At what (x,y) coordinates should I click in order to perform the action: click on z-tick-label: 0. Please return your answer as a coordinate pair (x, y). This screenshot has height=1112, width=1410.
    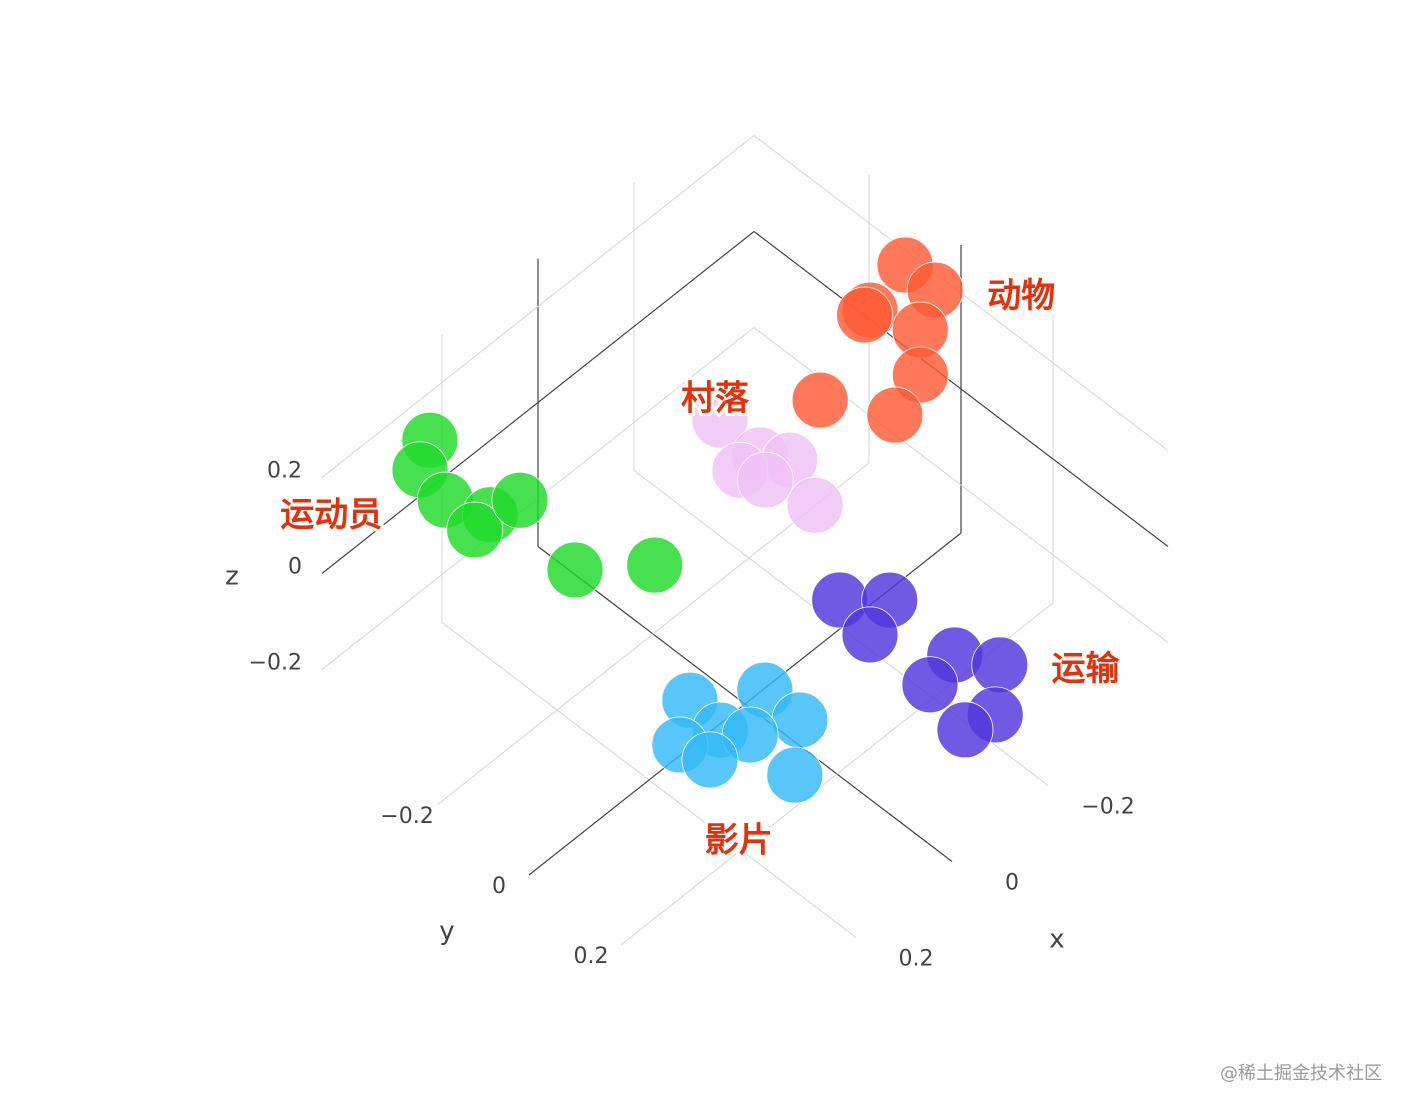
    Looking at the image, I should click on (295, 567).